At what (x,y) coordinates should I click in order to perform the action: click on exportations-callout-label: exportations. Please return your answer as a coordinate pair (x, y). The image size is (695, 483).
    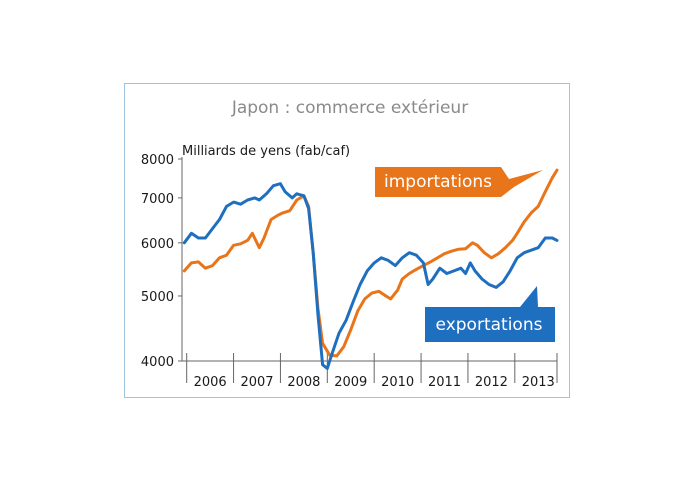
    Looking at the image, I should click on (489, 325).